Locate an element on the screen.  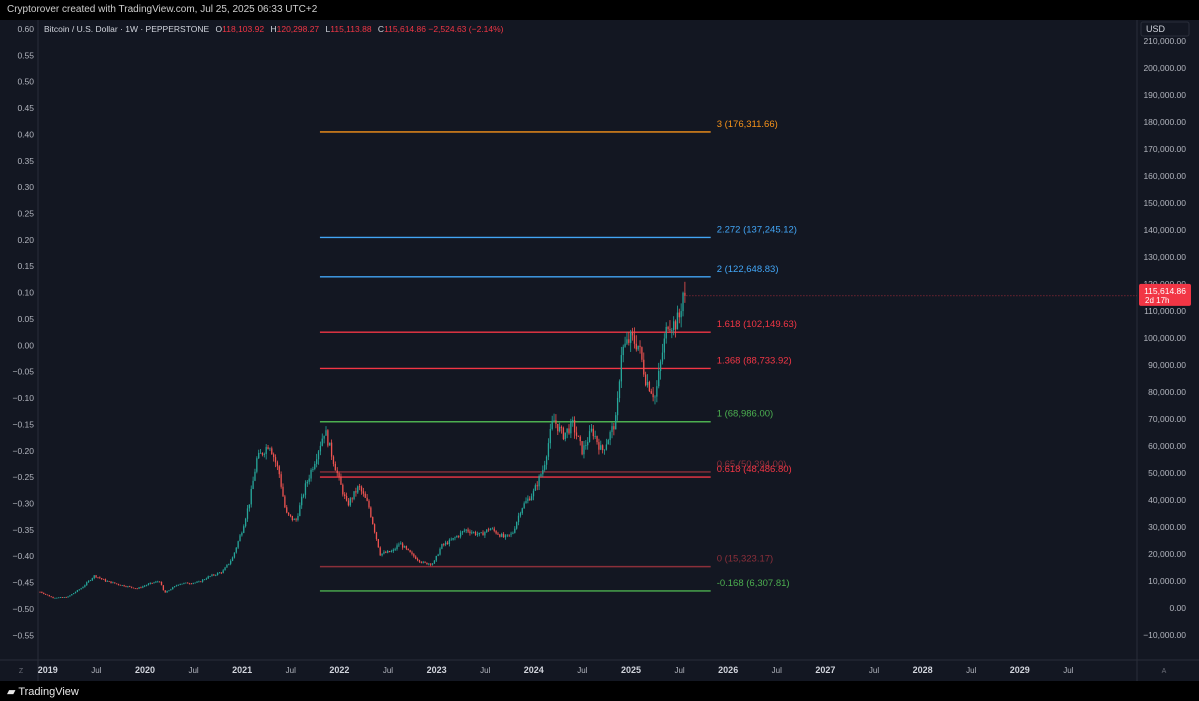
tradingview-logo: ▰ TradingView is located at coordinates (43, 691).